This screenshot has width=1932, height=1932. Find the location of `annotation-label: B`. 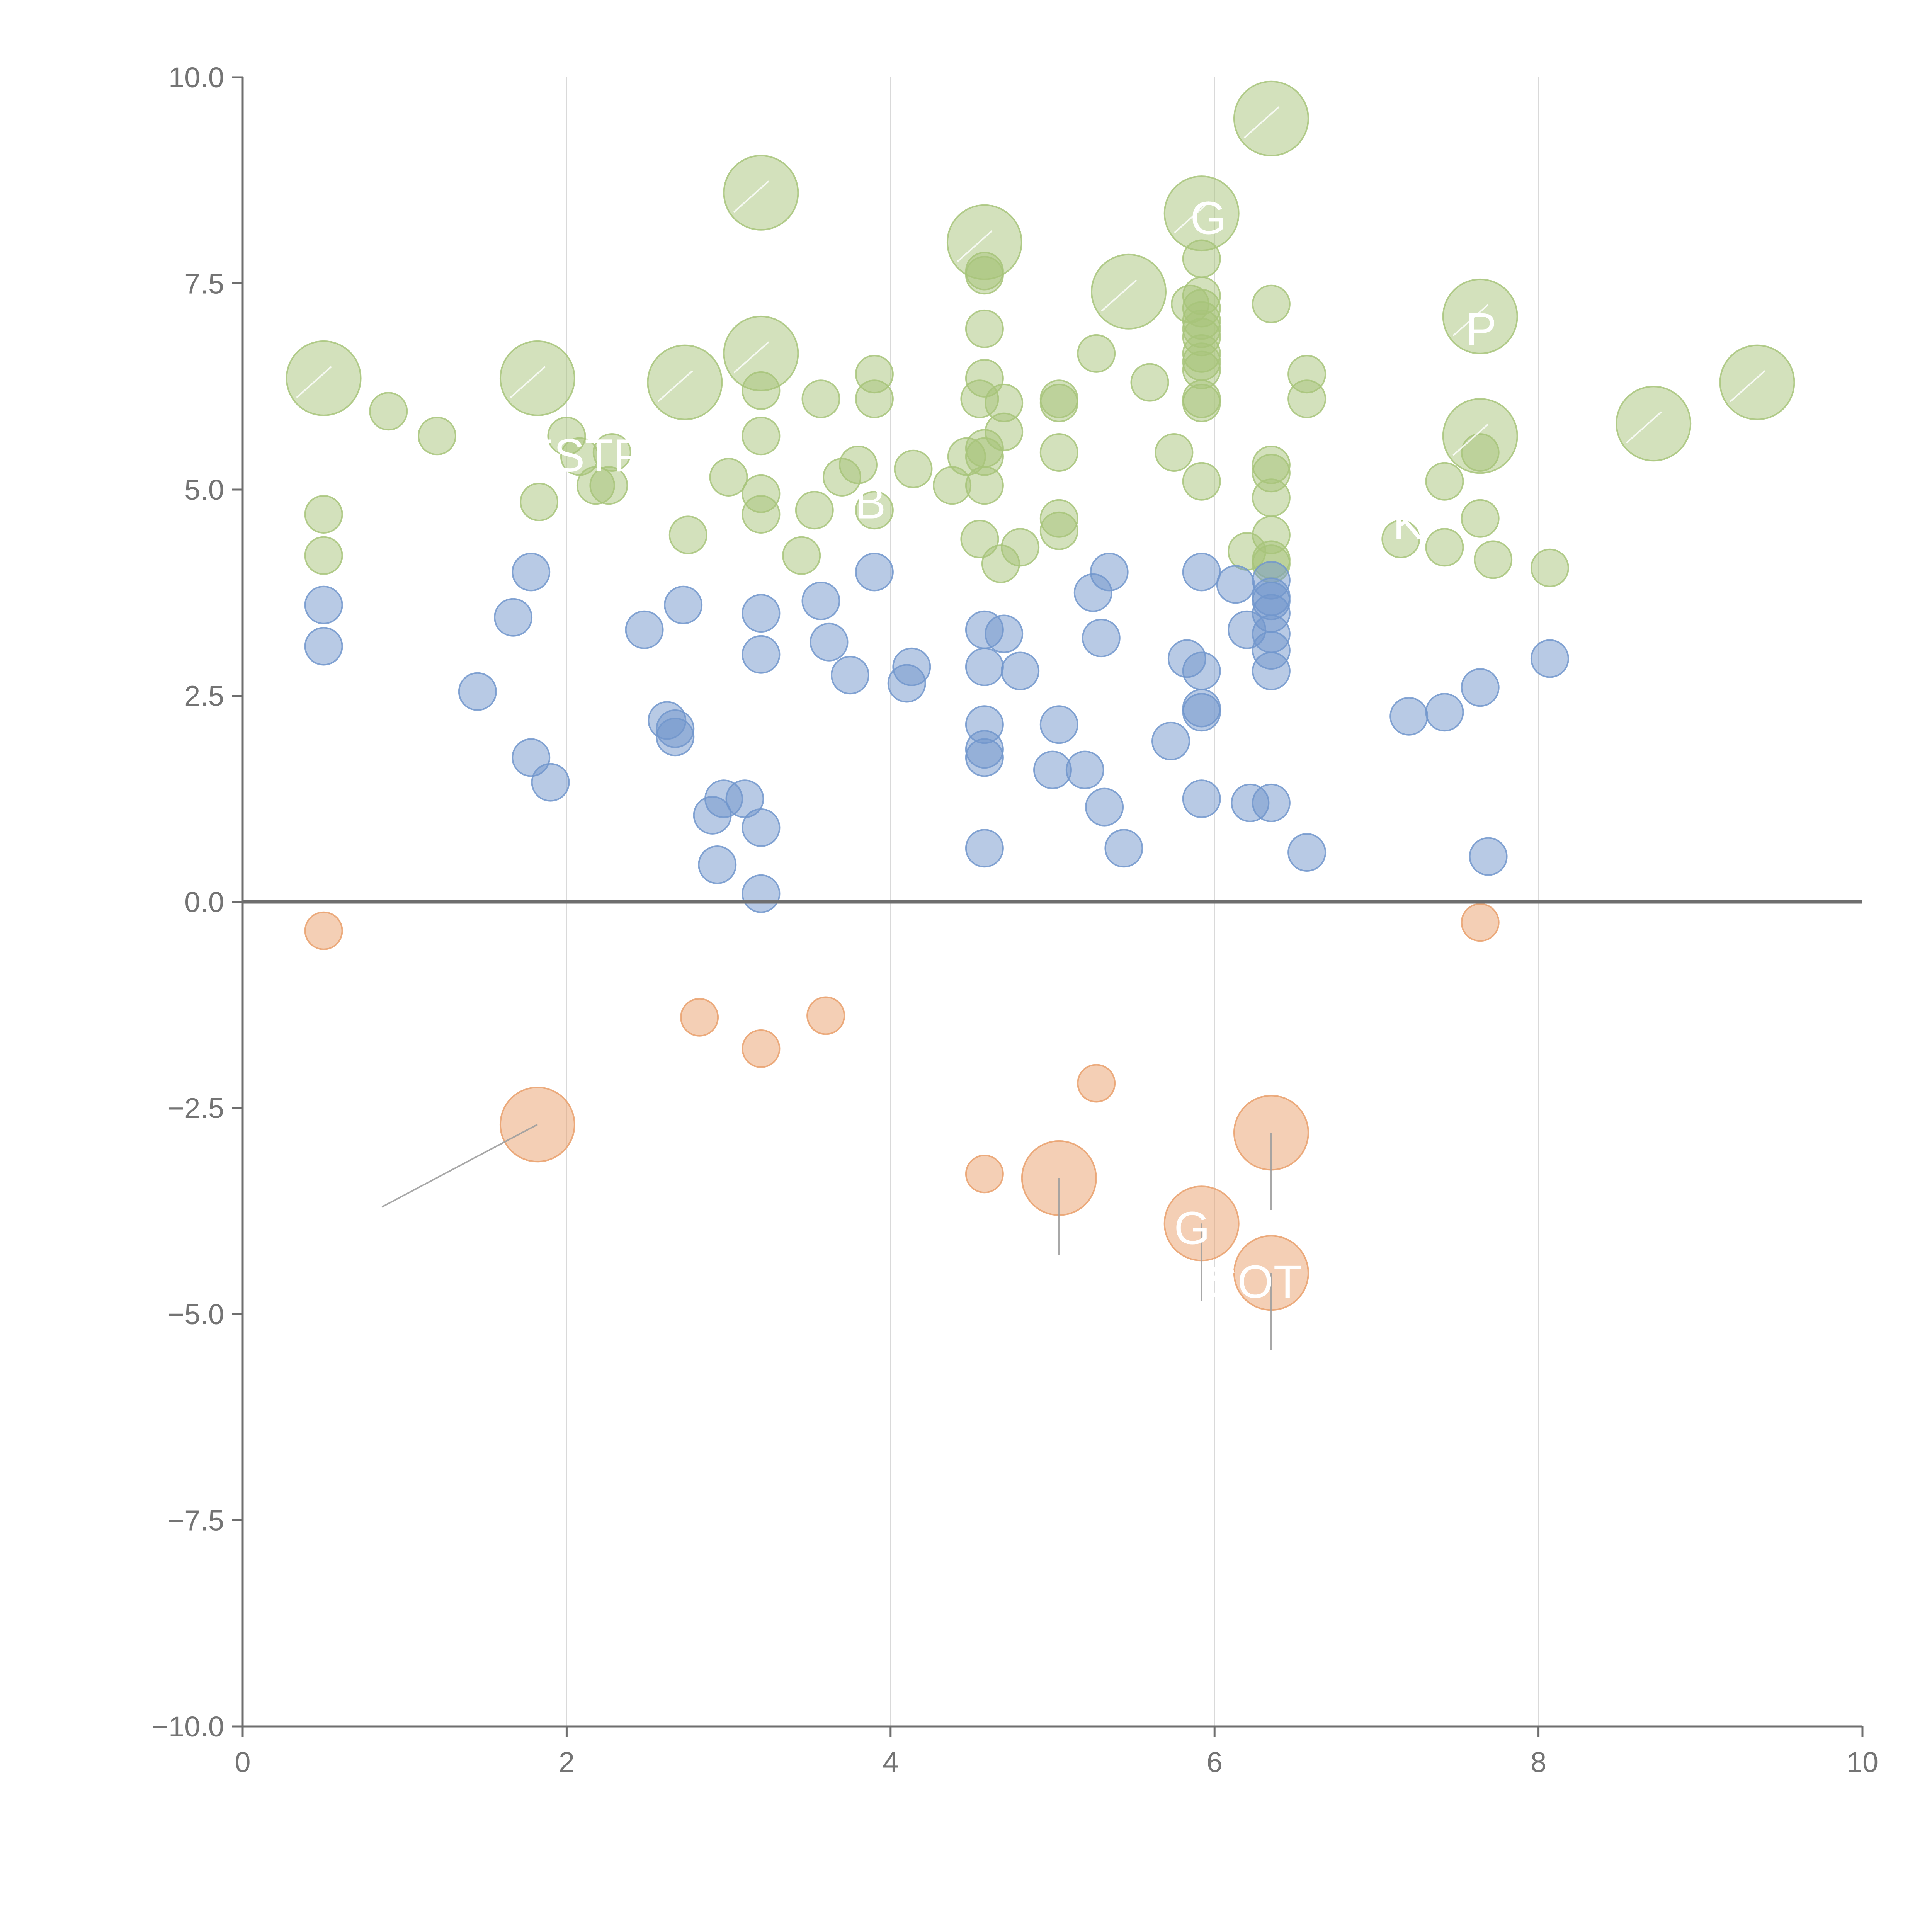

annotation-label: B is located at coordinates (871, 503).